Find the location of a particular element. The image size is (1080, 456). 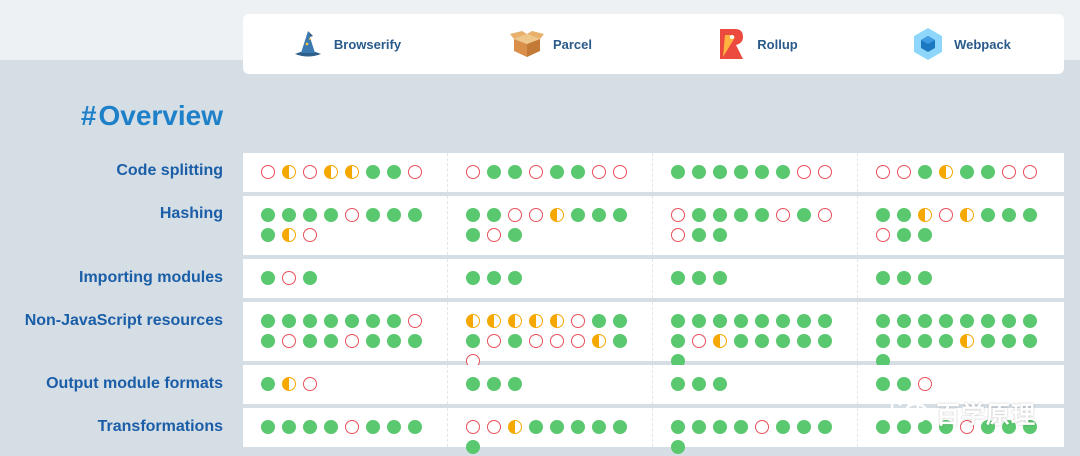

overview-hash: # is located at coordinates (88, 115).